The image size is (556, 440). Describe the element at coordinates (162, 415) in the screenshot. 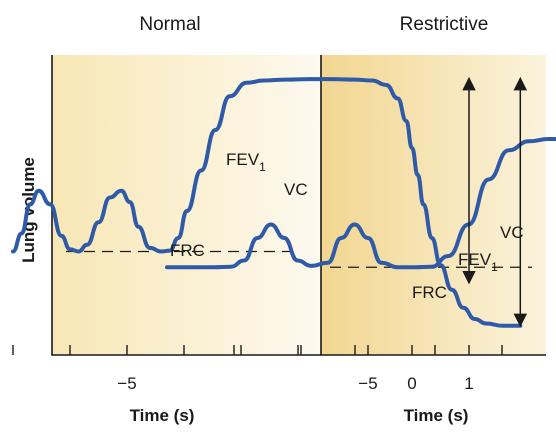

I see `x-axis-title-normal: Time (s)` at that location.